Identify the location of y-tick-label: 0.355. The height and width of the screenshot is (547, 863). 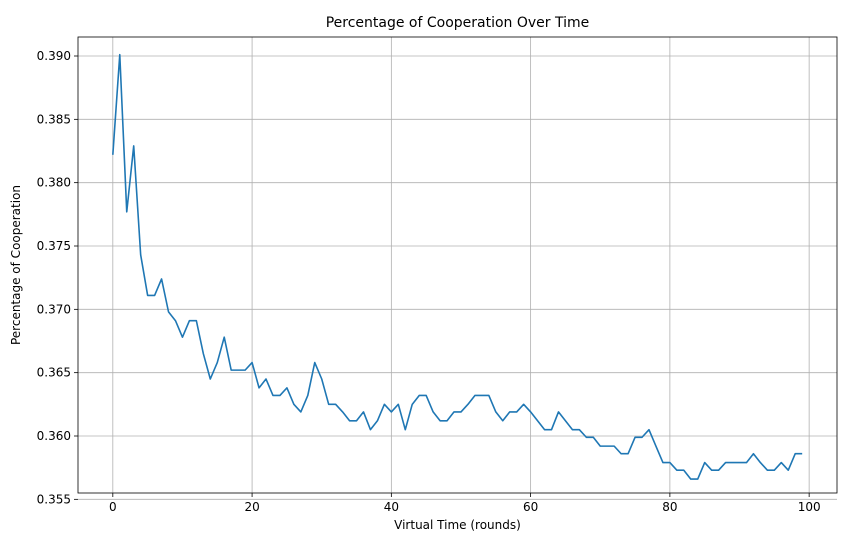
(54, 499).